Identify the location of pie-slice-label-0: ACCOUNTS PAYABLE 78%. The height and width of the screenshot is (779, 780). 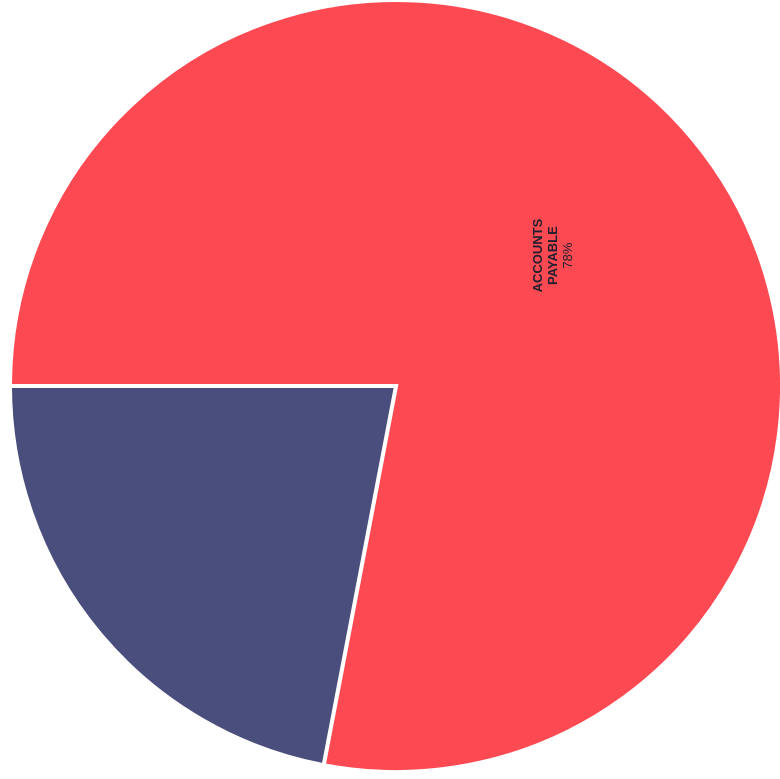
(552, 255).